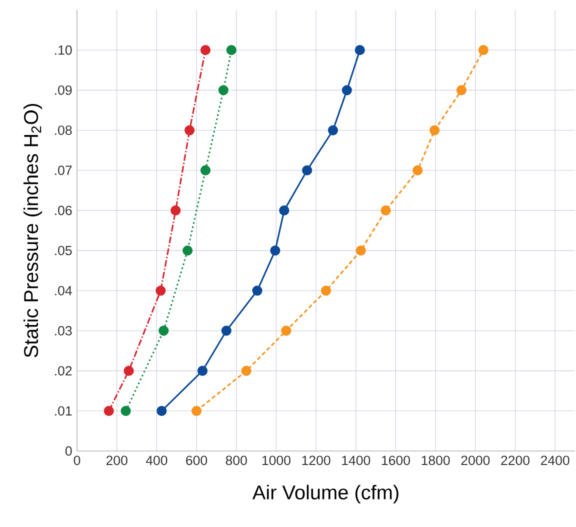 The image size is (576, 527). Describe the element at coordinates (63, 251) in the screenshot. I see `y-tick-label: .05` at that location.